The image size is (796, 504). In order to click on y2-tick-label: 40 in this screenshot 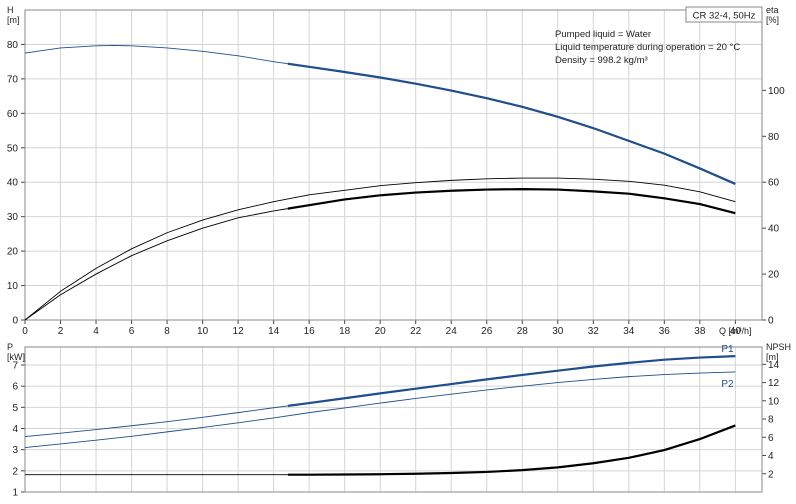, I will do `click(774, 229)`.